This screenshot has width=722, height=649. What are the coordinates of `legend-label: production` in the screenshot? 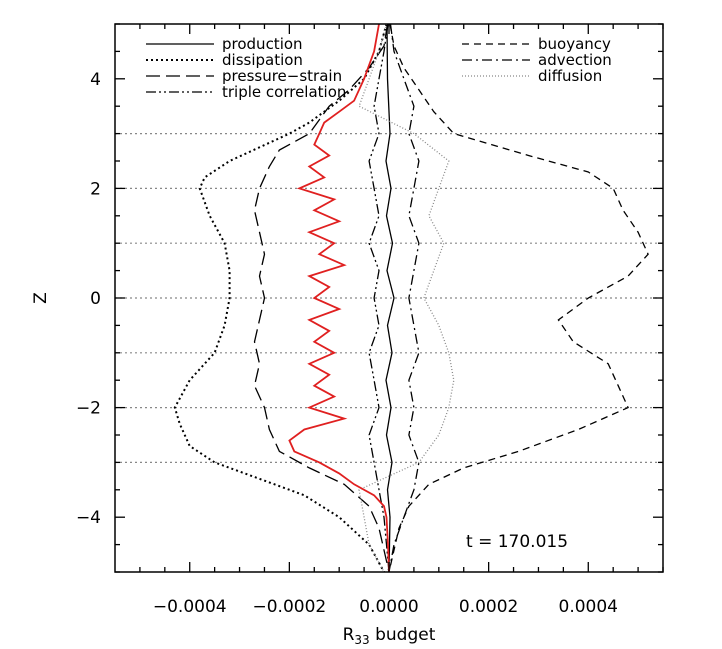 It's located at (262, 44).